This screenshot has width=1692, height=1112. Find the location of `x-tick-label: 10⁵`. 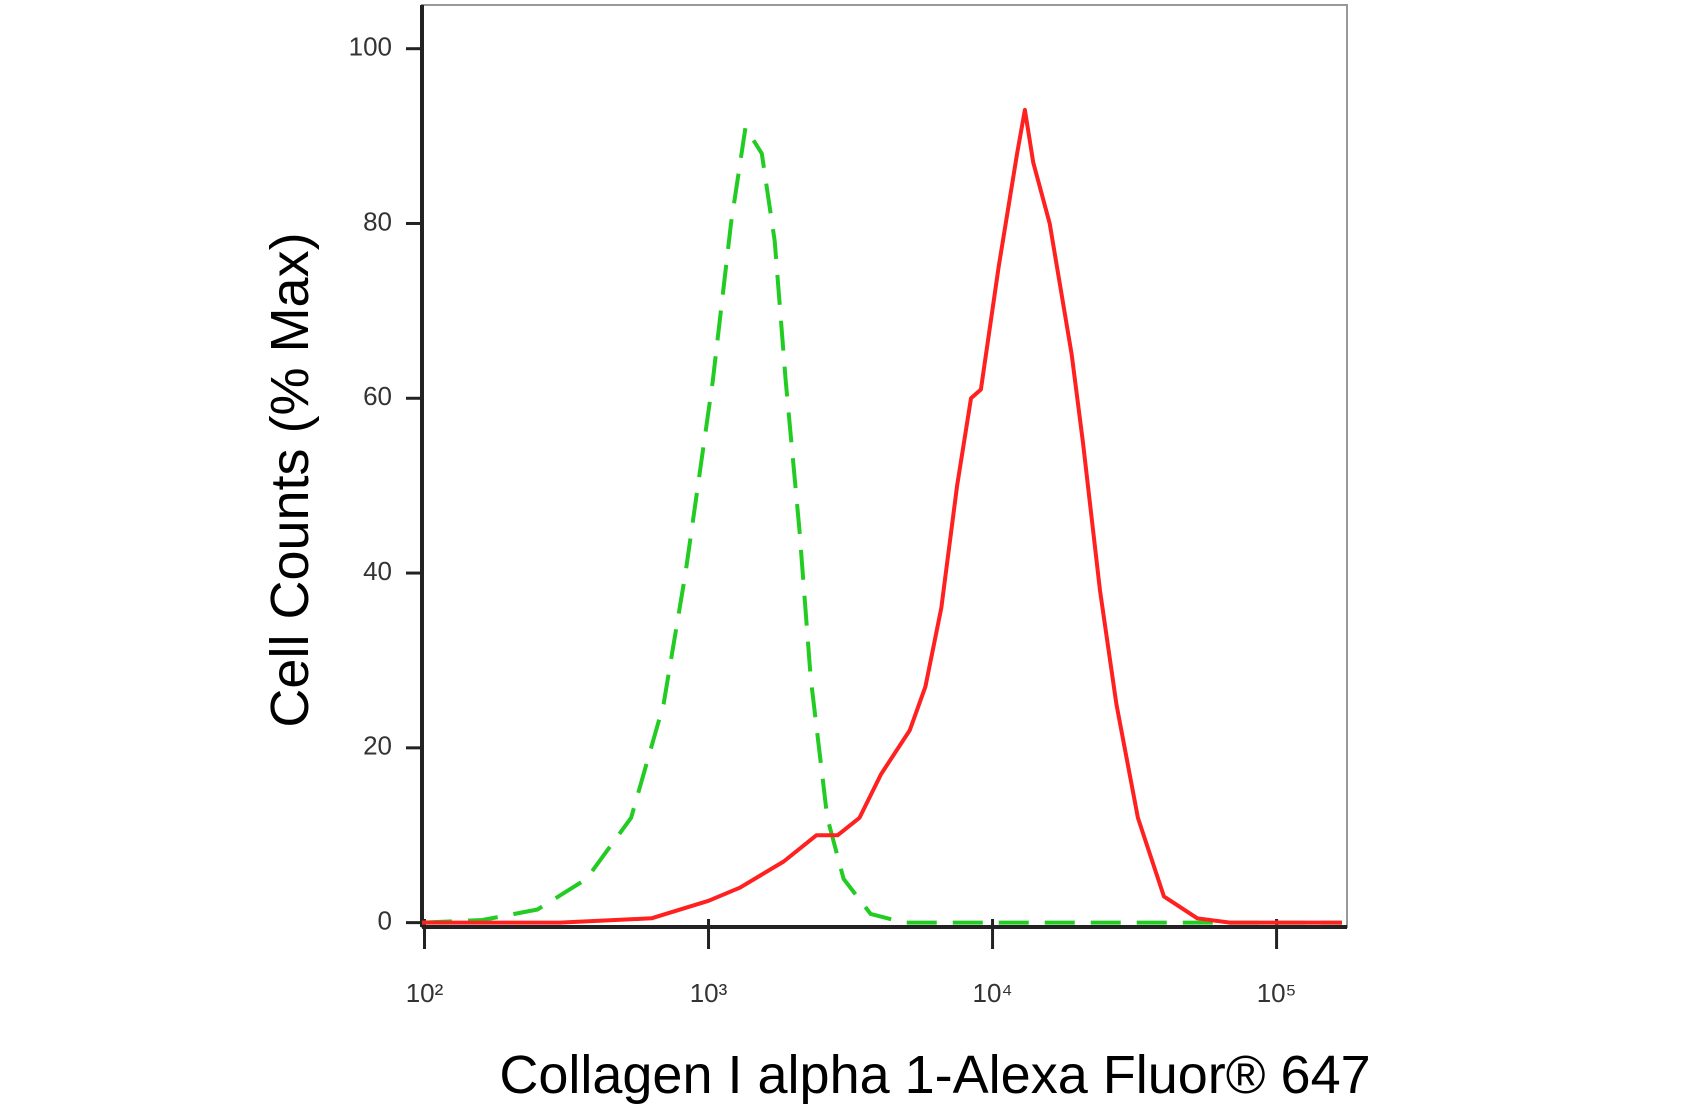

x-tick-label: 10⁵ is located at coordinates (1277, 993).